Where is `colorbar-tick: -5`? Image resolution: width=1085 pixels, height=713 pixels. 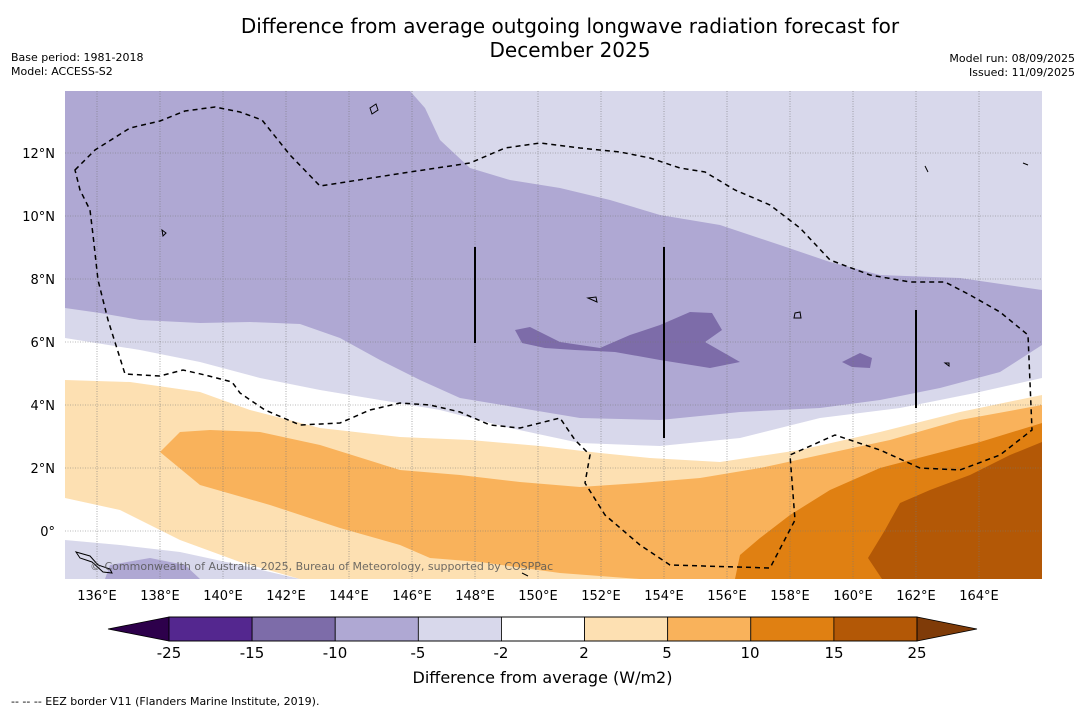
colorbar-tick: -5 is located at coordinates (418, 653).